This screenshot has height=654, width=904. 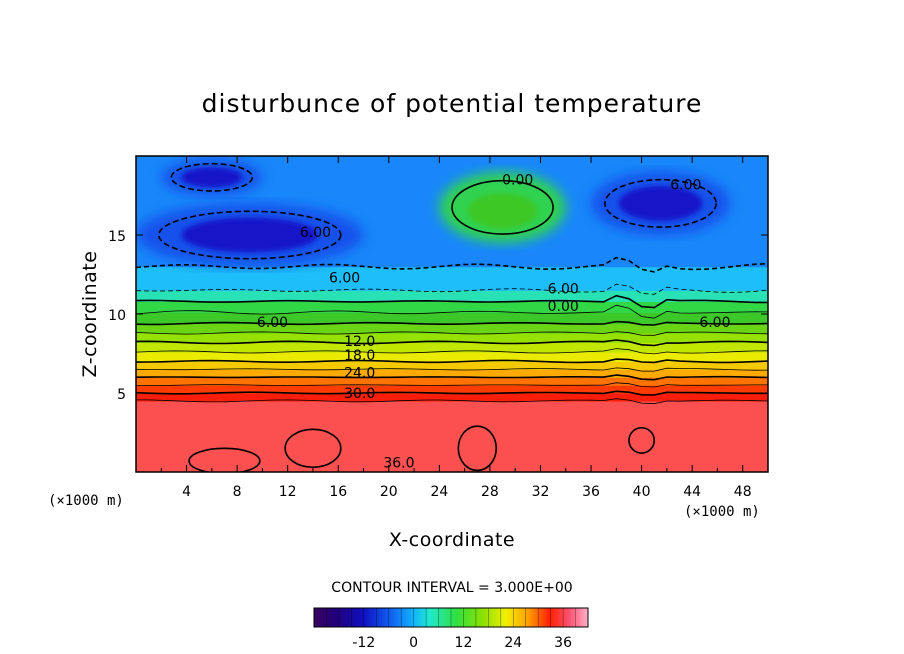 I want to click on contour-label: 36.0, so click(x=398, y=464).